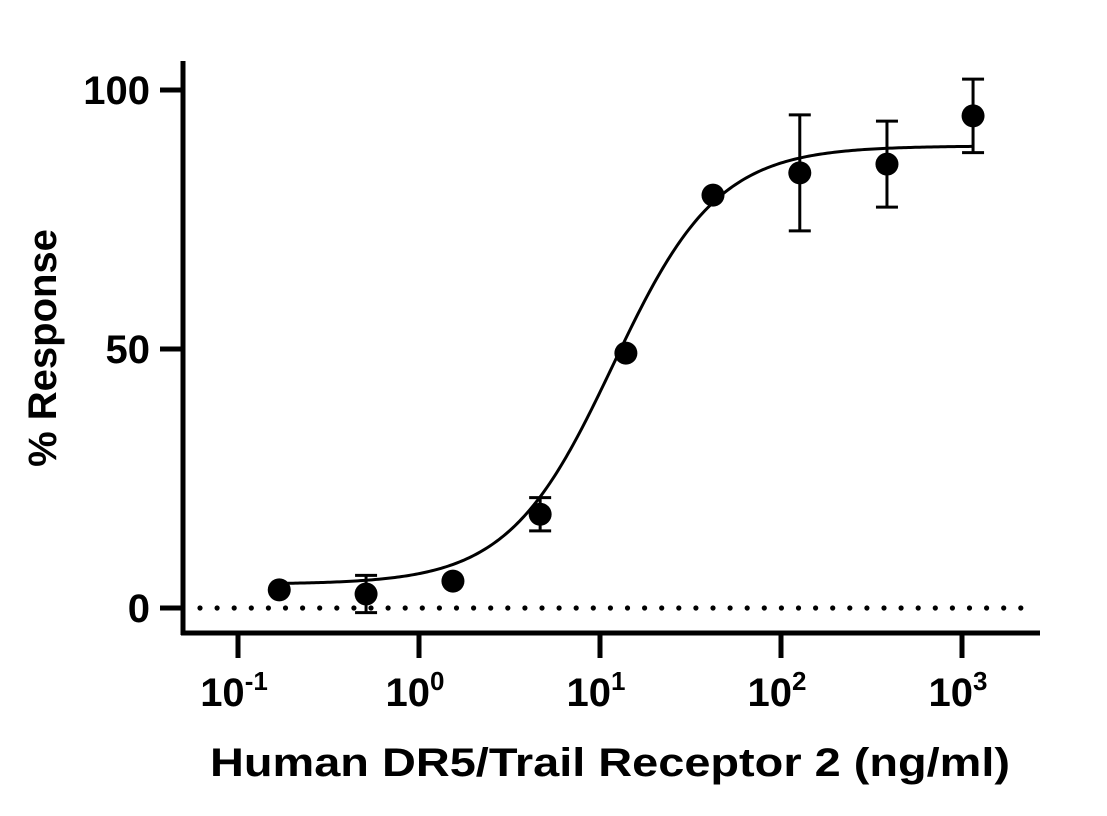 Image resolution: width=1107 pixels, height=816 pixels. What do you see at coordinates (43, 348) in the screenshot?
I see `y-axis-title: % Response` at bounding box center [43, 348].